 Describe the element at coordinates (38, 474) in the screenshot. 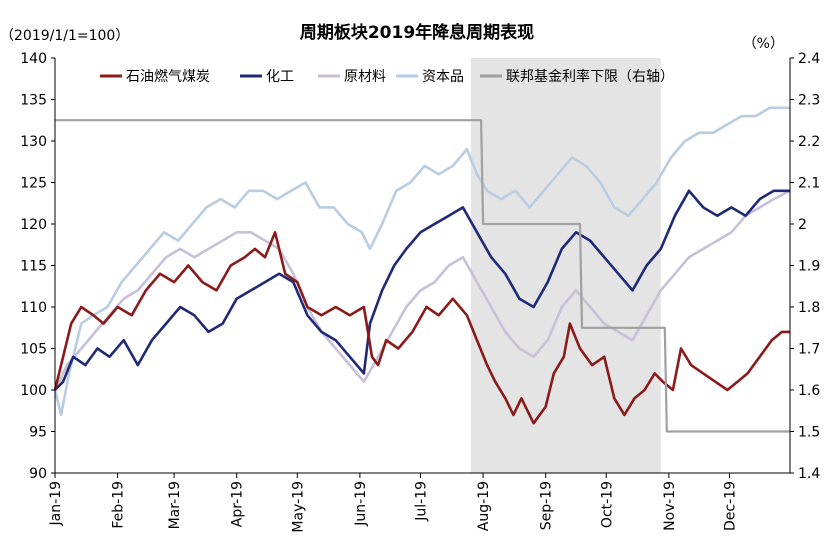

I see `left-tick-label: 90` at that location.